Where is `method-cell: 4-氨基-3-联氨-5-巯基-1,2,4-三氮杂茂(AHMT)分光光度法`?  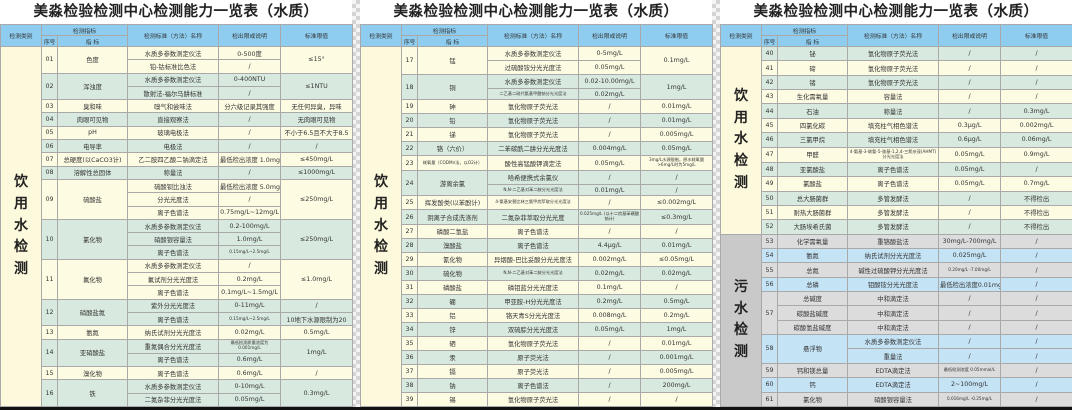 method-cell: 4-氨基-3-联氨-5-巯基-1,2,4-三氮杂茂(AHMT)分光光度法 is located at coordinates (893, 154).